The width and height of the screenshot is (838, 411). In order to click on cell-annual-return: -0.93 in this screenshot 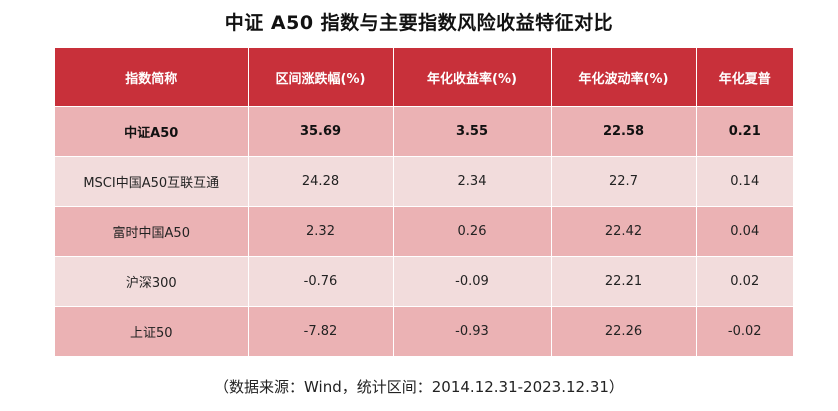, I will do `click(472, 331)`.